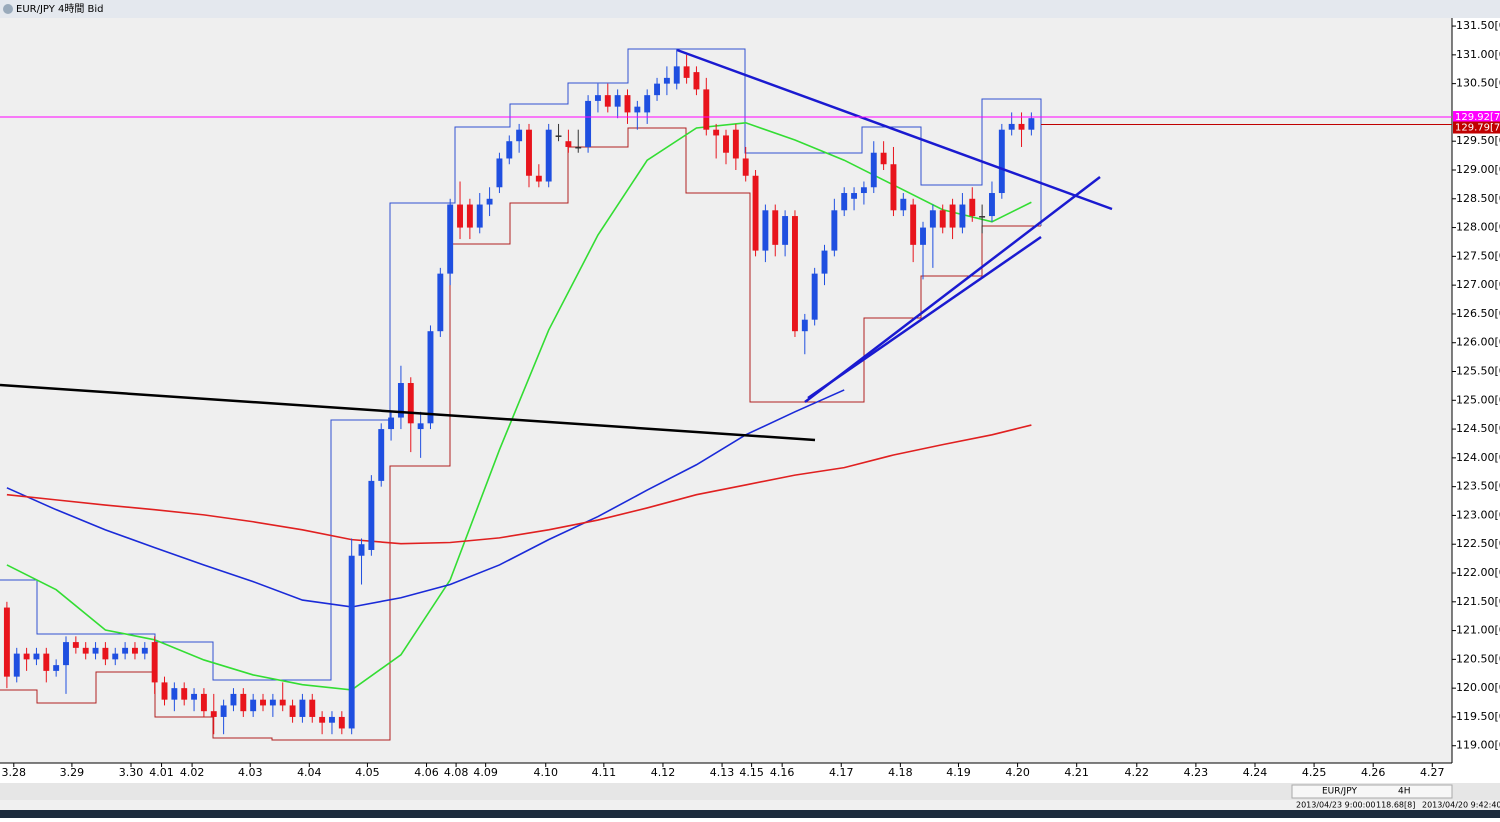 The image size is (1500, 822). I want to click on x-tick-label: 4.16, so click(782, 772).